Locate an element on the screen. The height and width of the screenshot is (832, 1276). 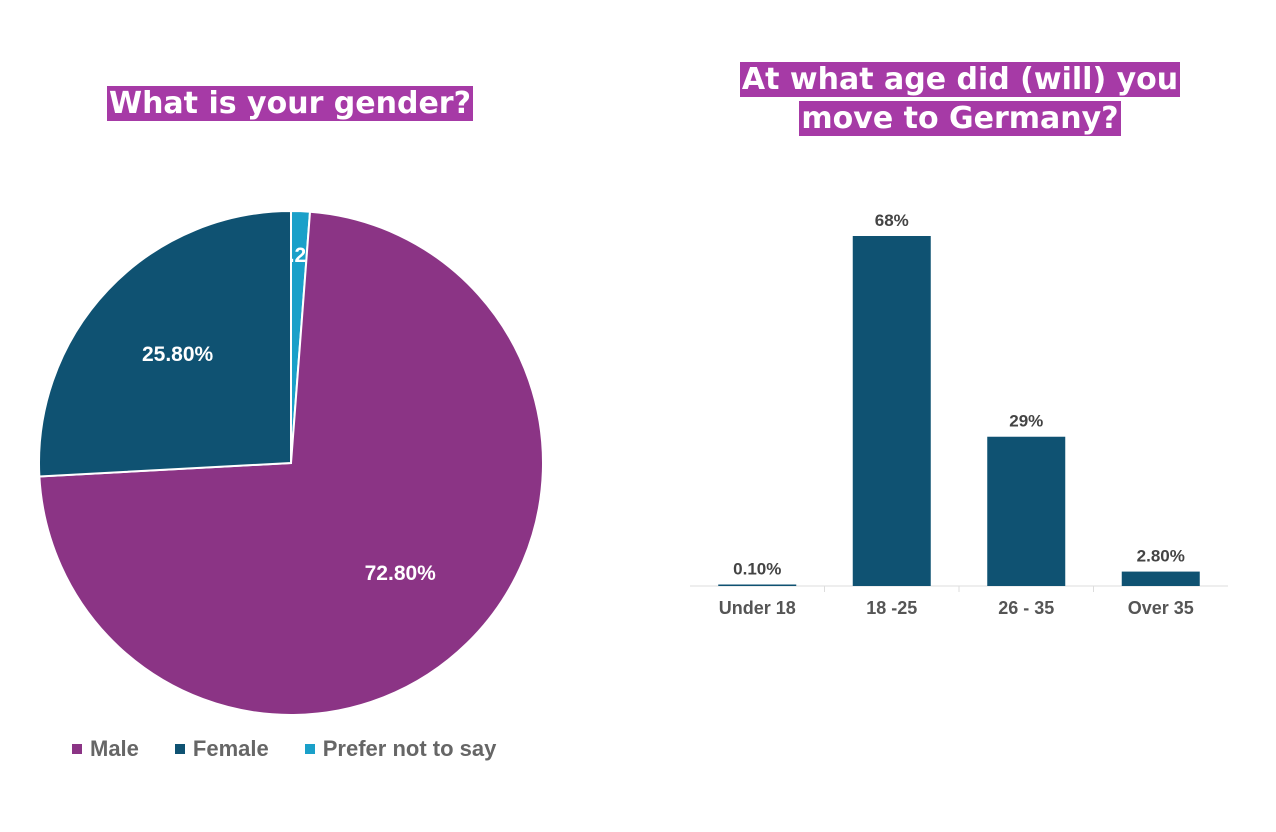
pie-slice-female is located at coordinates (165, 343).